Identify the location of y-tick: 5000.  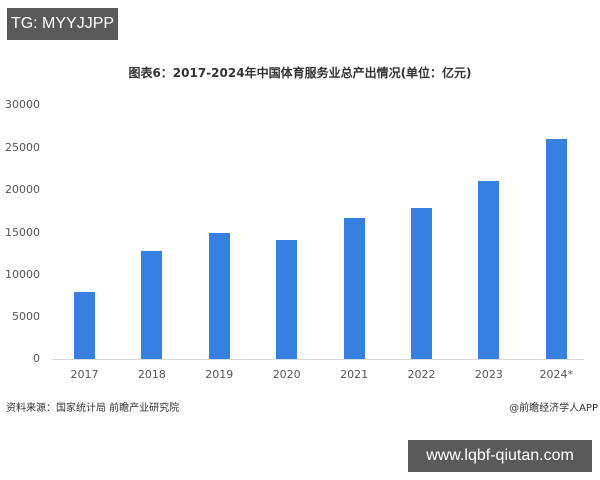
(26, 316).